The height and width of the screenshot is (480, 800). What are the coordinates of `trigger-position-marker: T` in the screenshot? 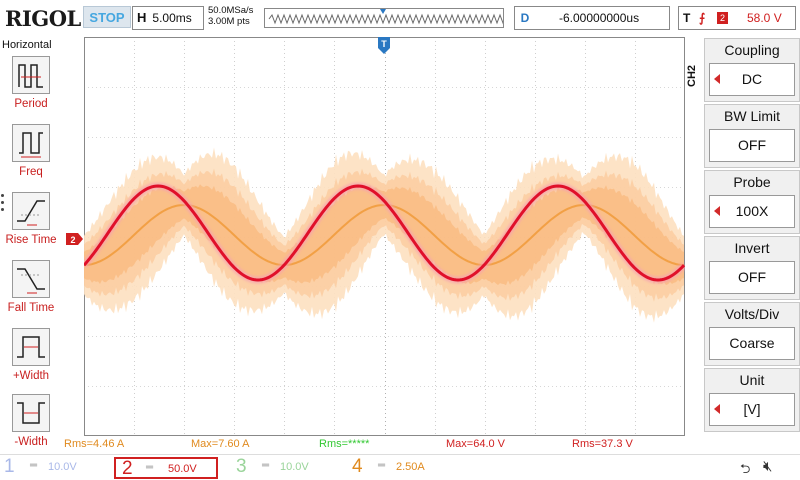 It's located at (384, 46).